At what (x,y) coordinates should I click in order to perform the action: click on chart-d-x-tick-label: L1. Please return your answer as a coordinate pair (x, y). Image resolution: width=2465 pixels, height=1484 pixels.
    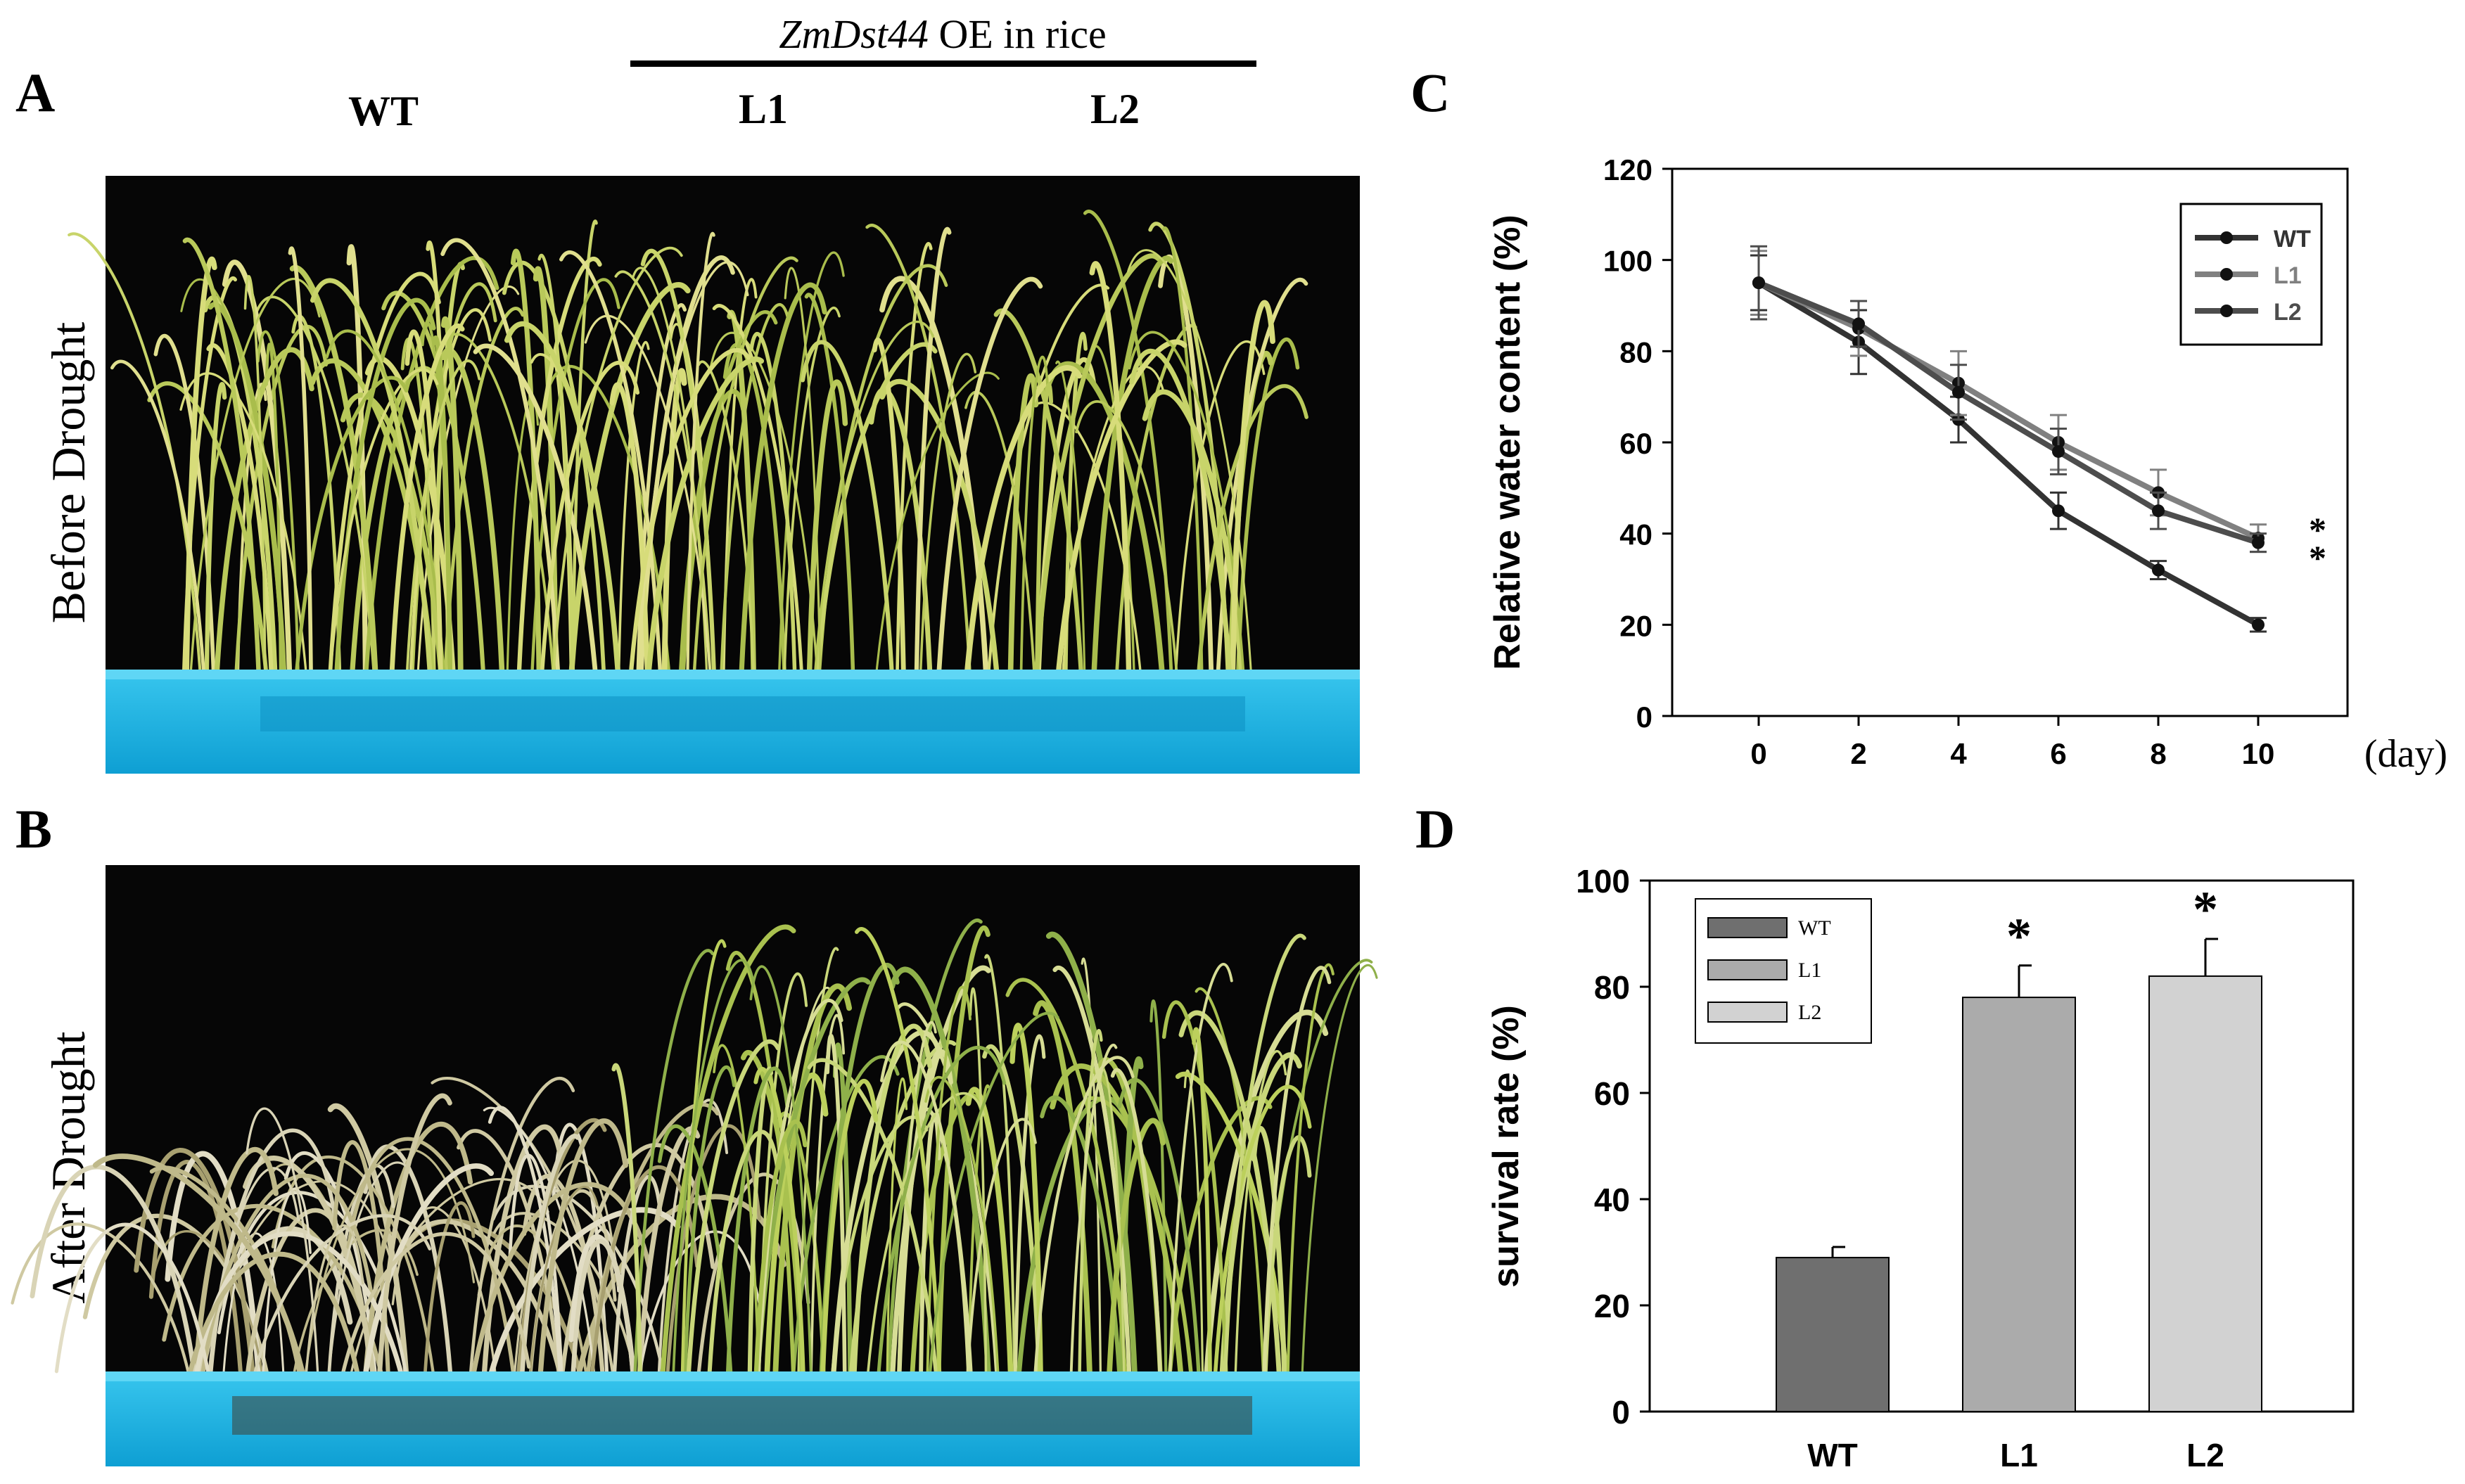
    Looking at the image, I should click on (2019, 1455).